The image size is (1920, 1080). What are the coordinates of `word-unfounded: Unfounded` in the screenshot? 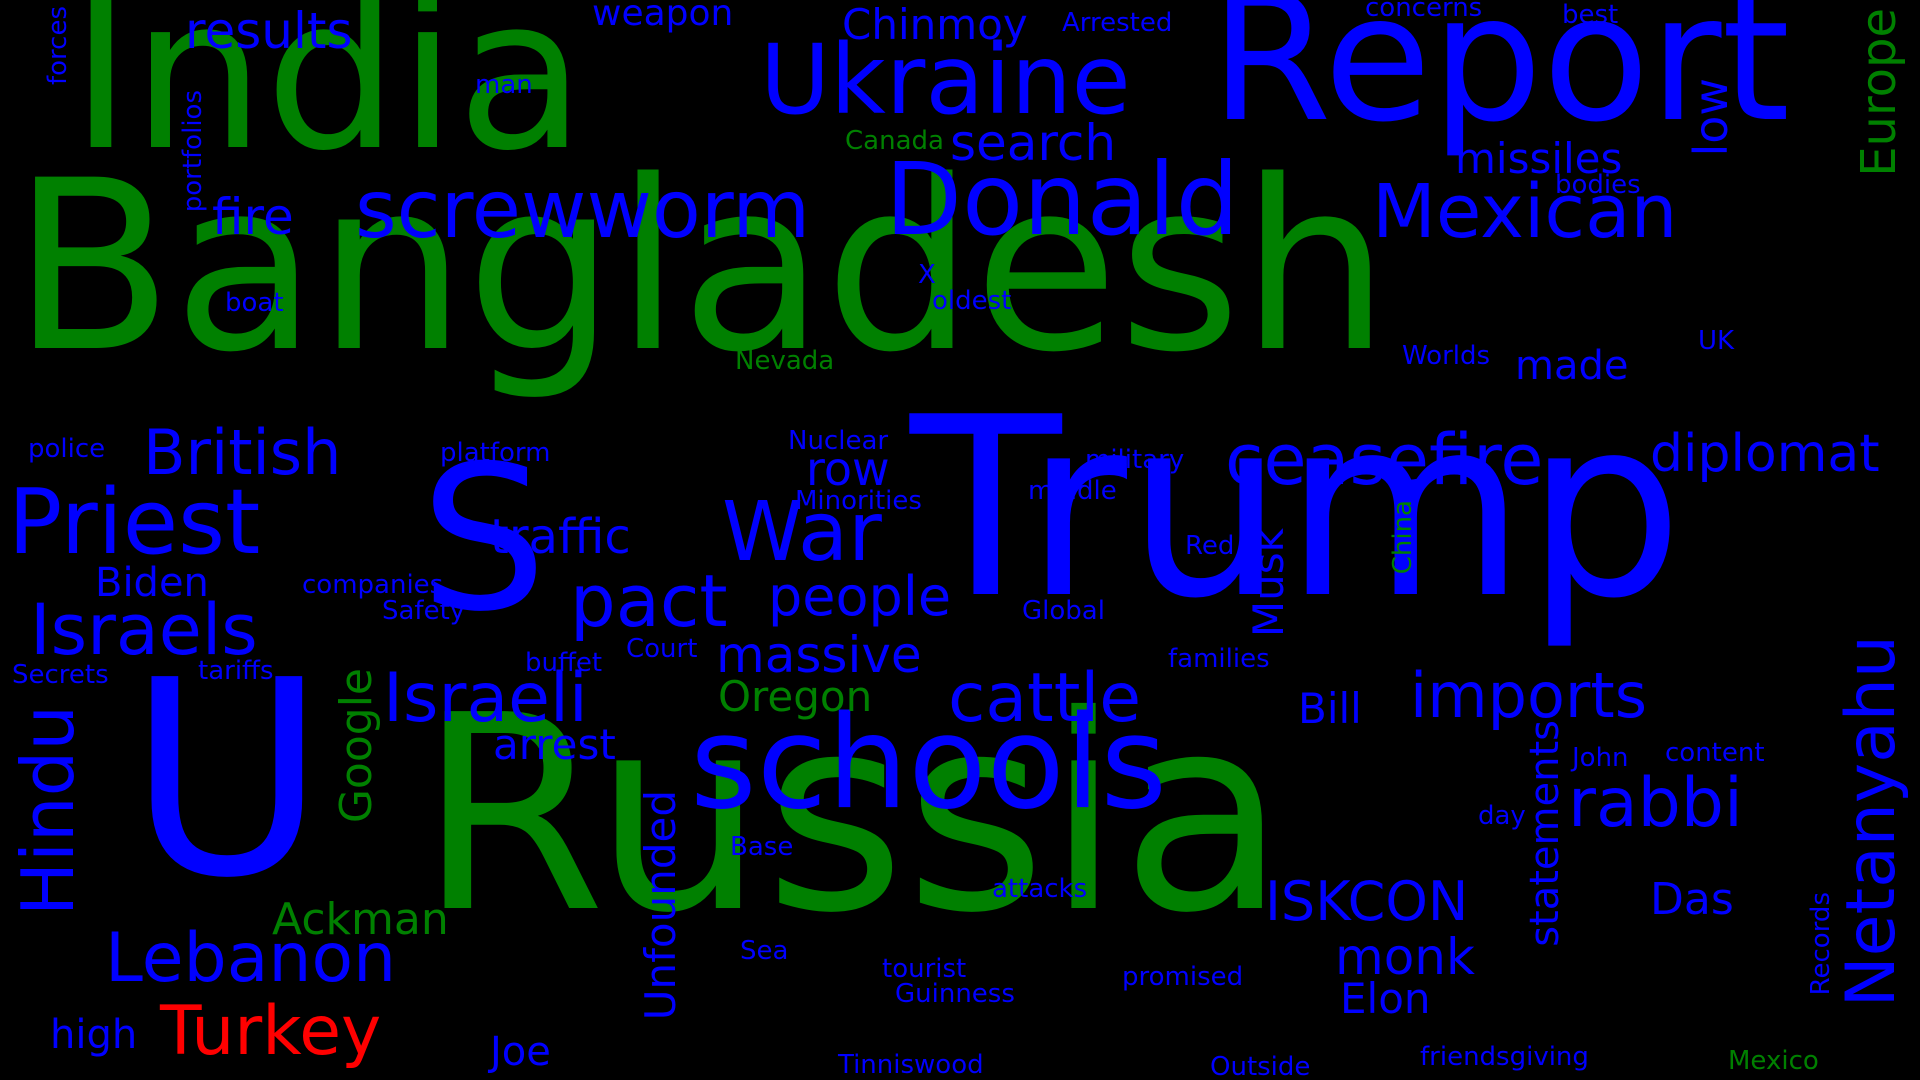 It's located at (660, 905).